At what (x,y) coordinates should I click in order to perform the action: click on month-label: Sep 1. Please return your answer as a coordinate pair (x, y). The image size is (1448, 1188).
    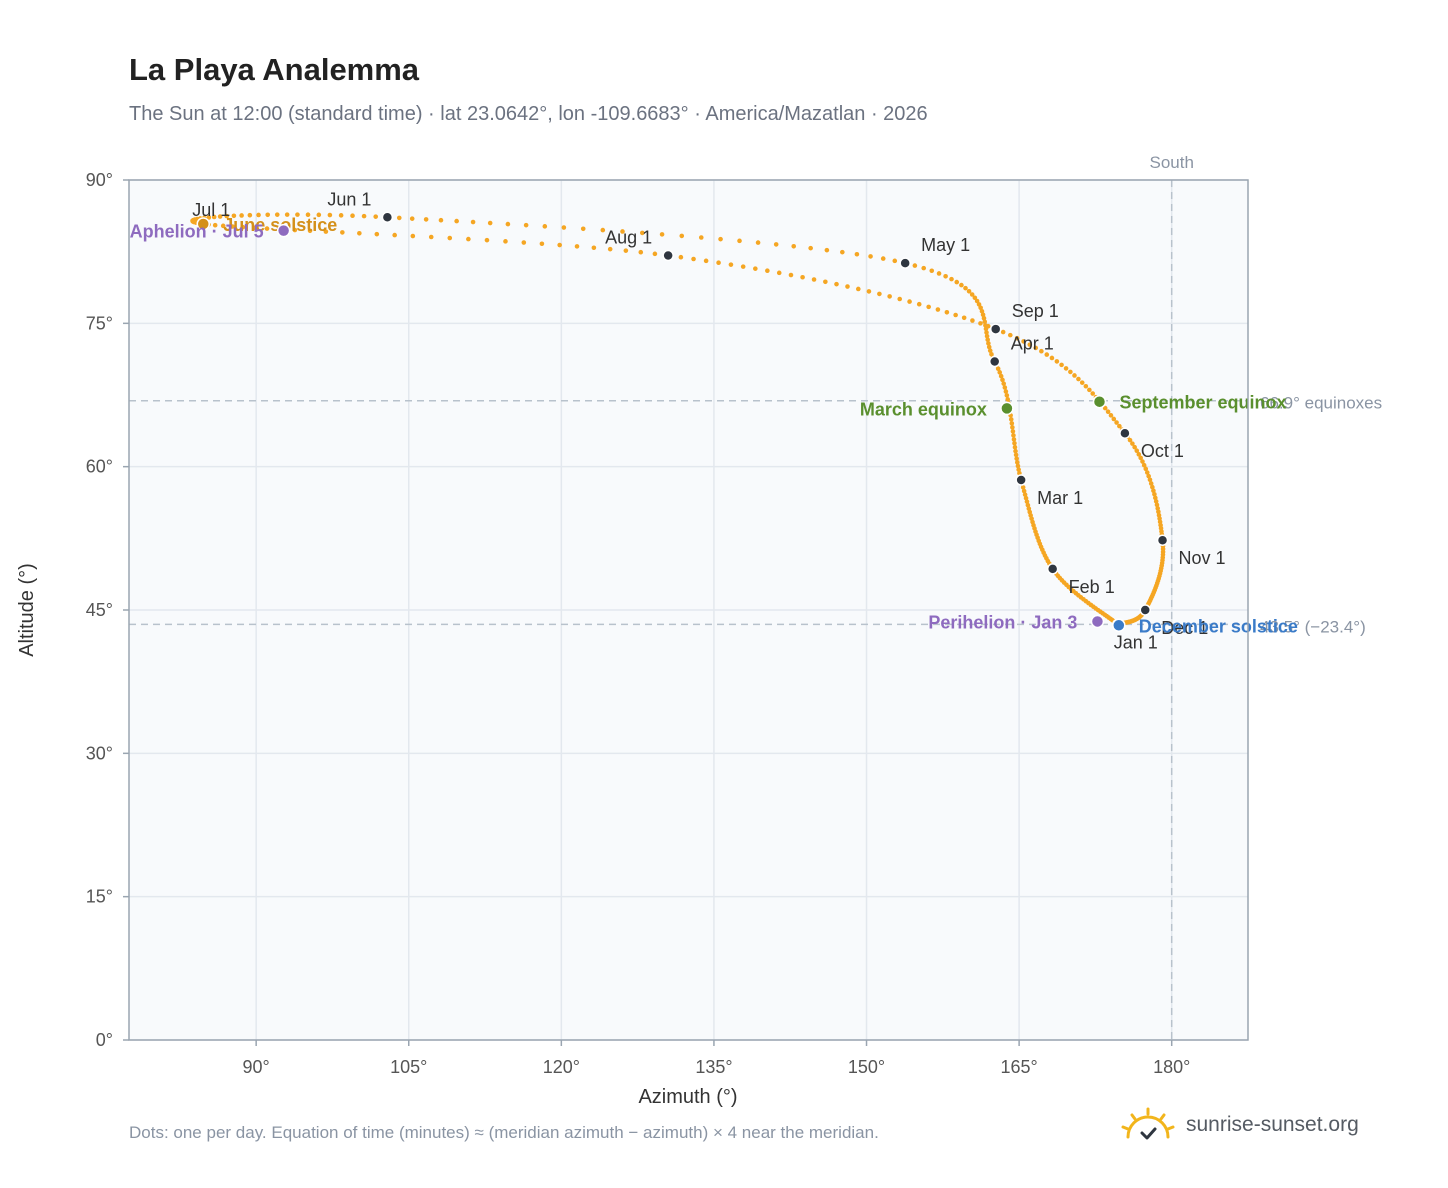
    Looking at the image, I should click on (1035, 311).